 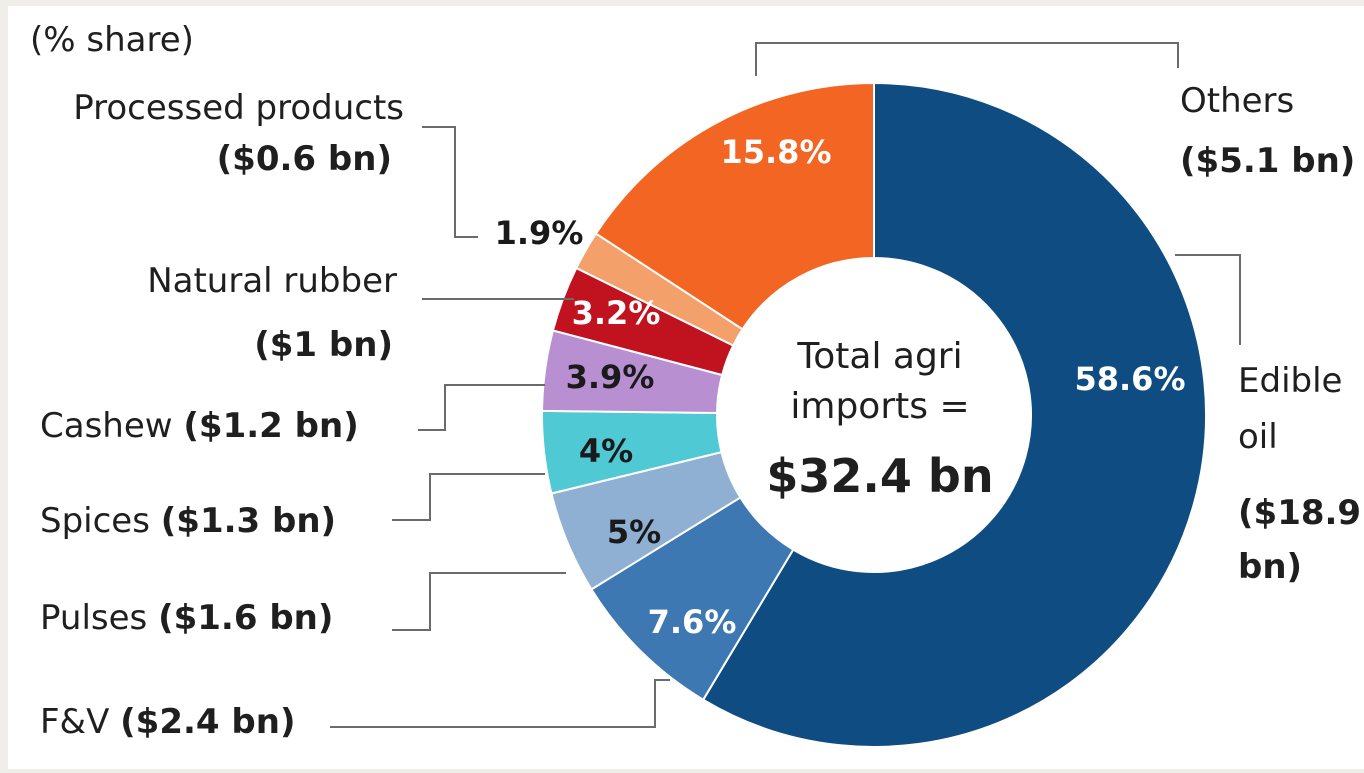 What do you see at coordinates (610, 377) in the screenshot?
I see `pct-label-cashew: 3.9%` at bounding box center [610, 377].